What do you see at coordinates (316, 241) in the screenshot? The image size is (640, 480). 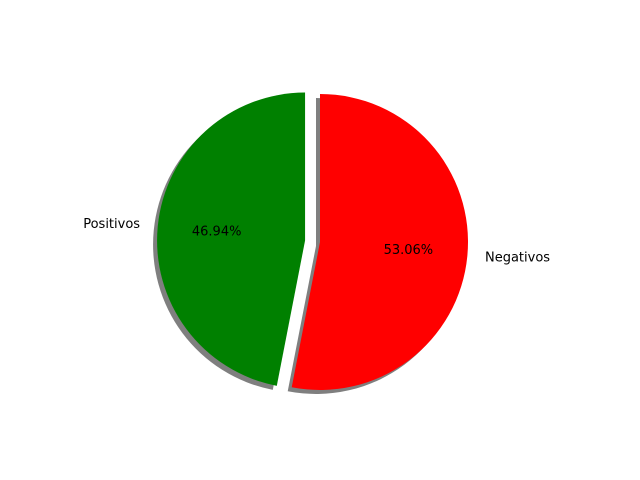 I see `slice-labels: Positivos 46.94% Negativos 53.06%` at bounding box center [316, 241].